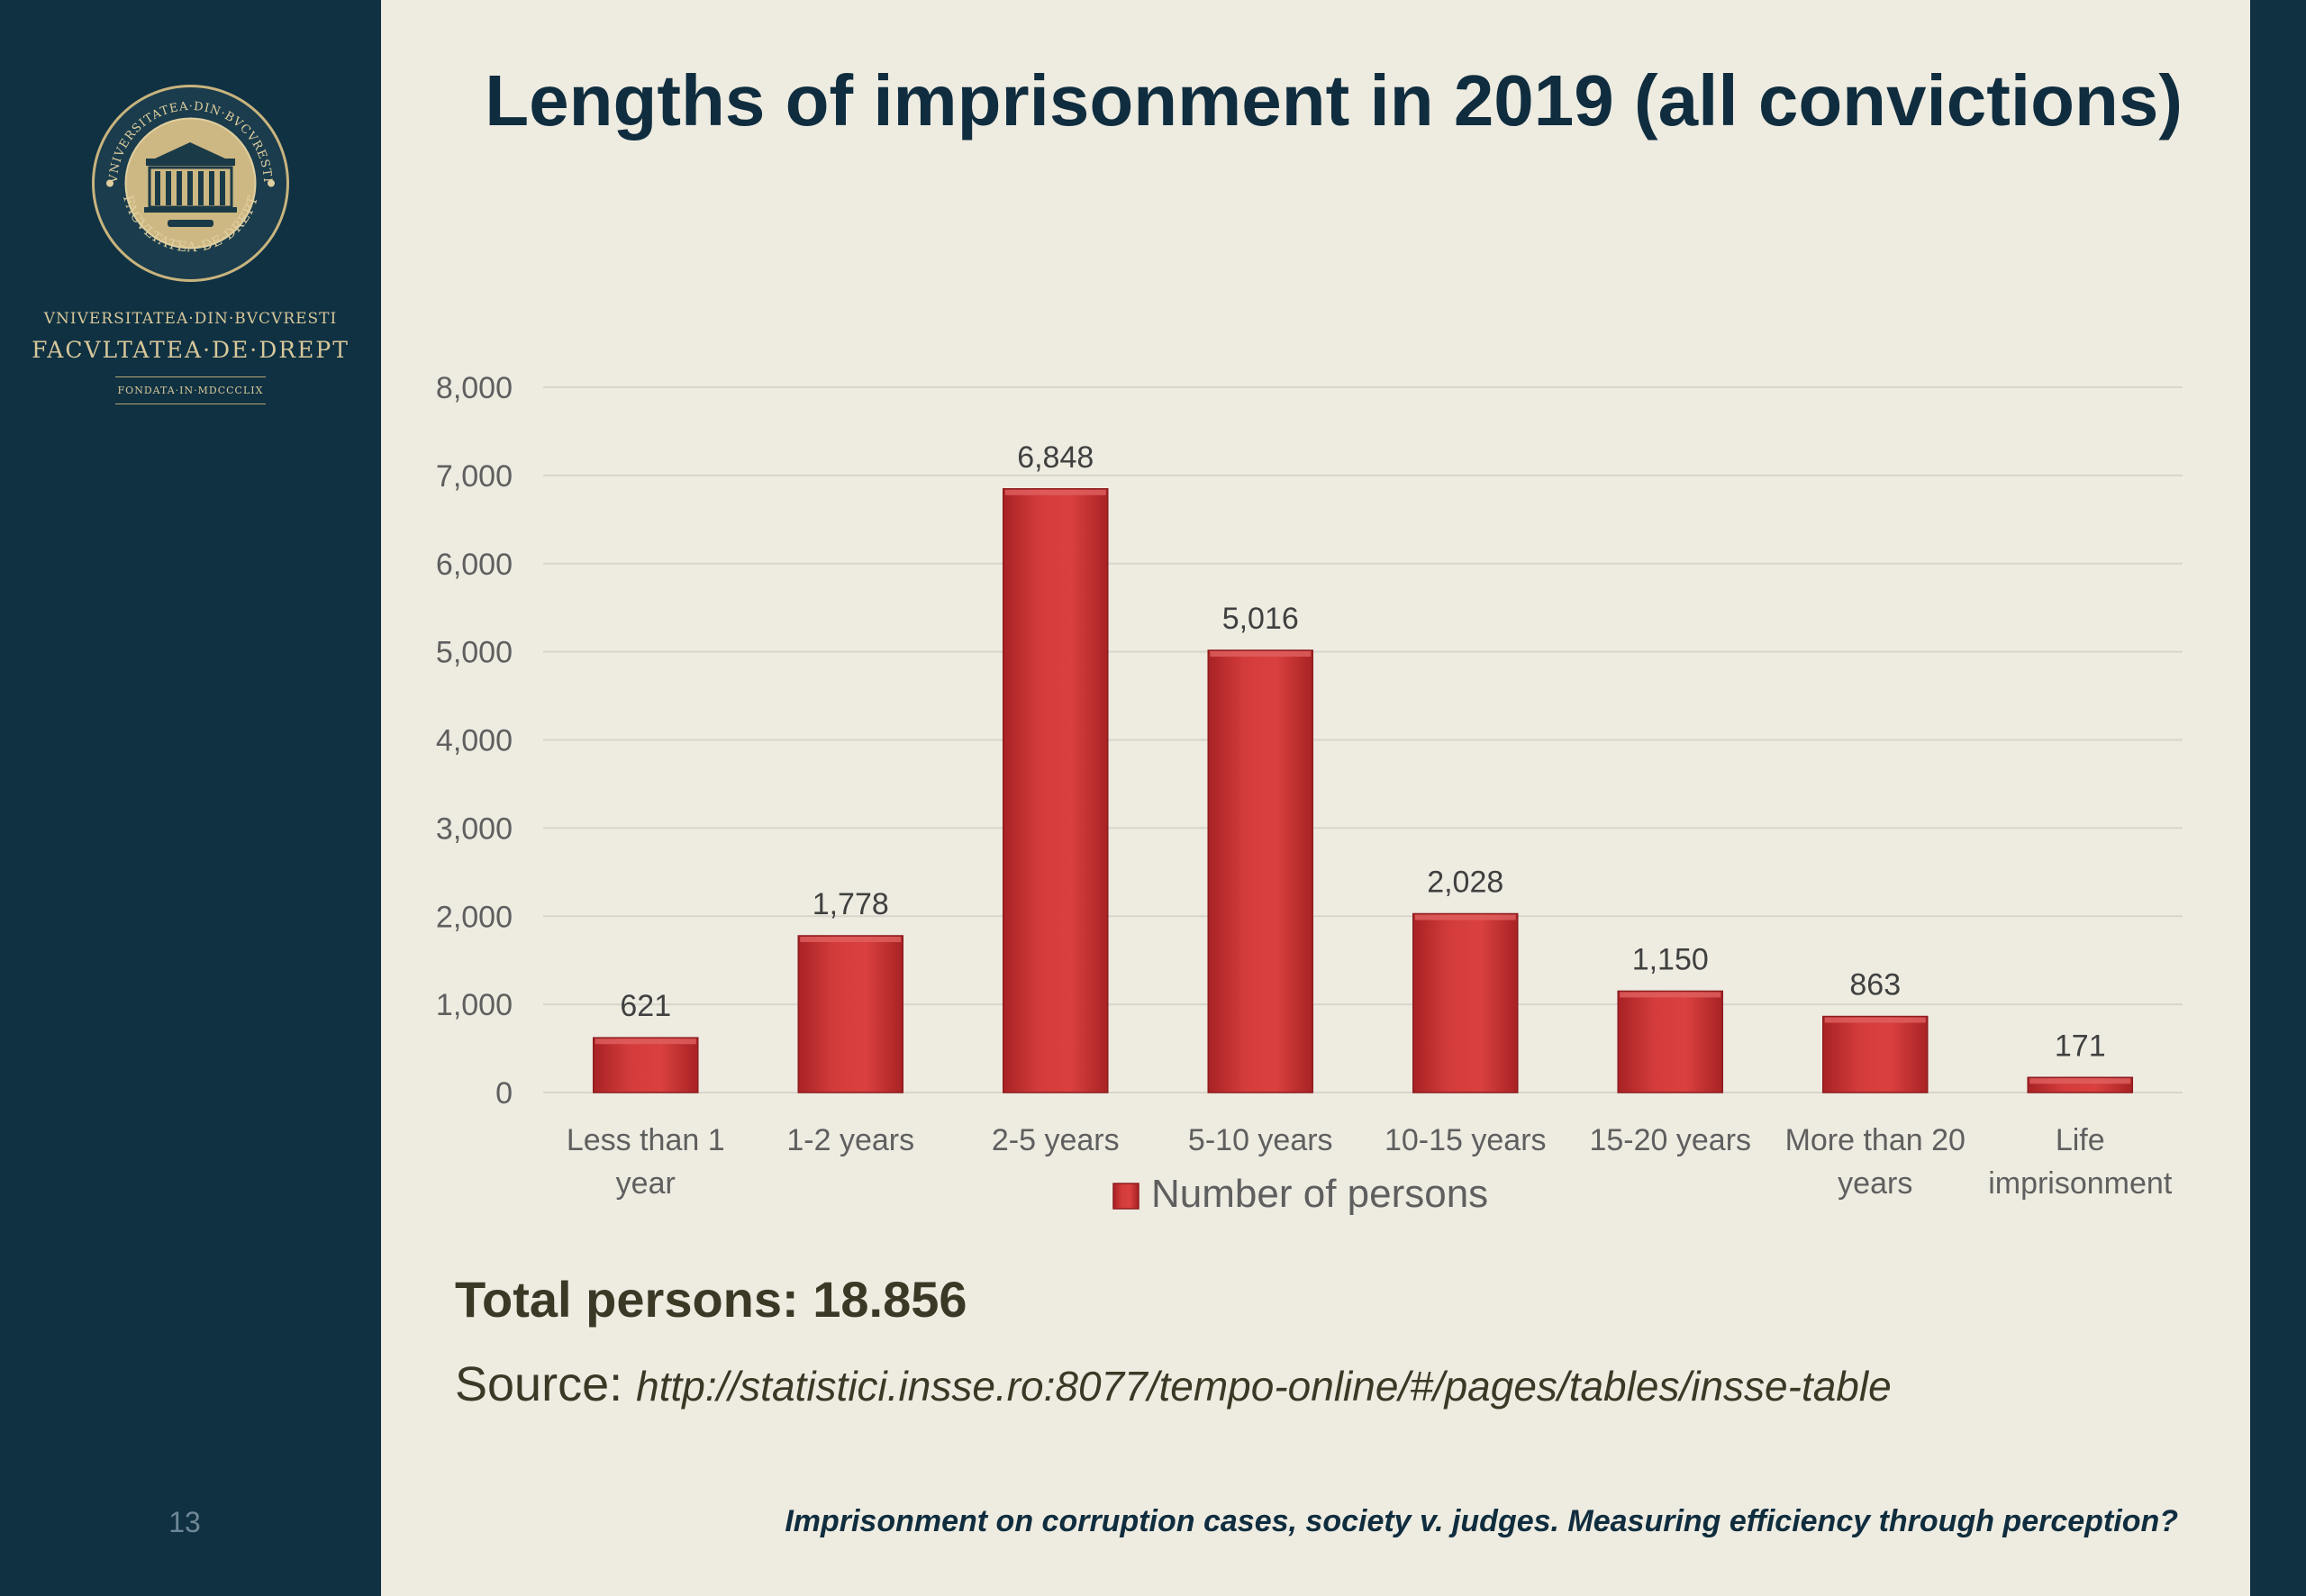  Describe the element at coordinates (711, 1299) in the screenshot. I see `total-persons: Total persons: 18.856` at that location.